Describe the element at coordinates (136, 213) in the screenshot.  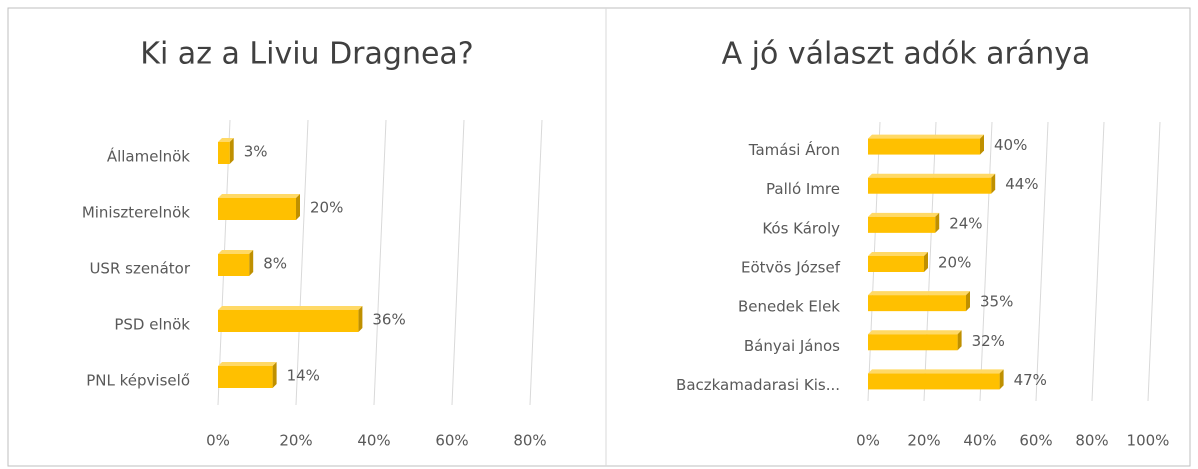
I see `y-tick-label: Miniszterelnök` at that location.